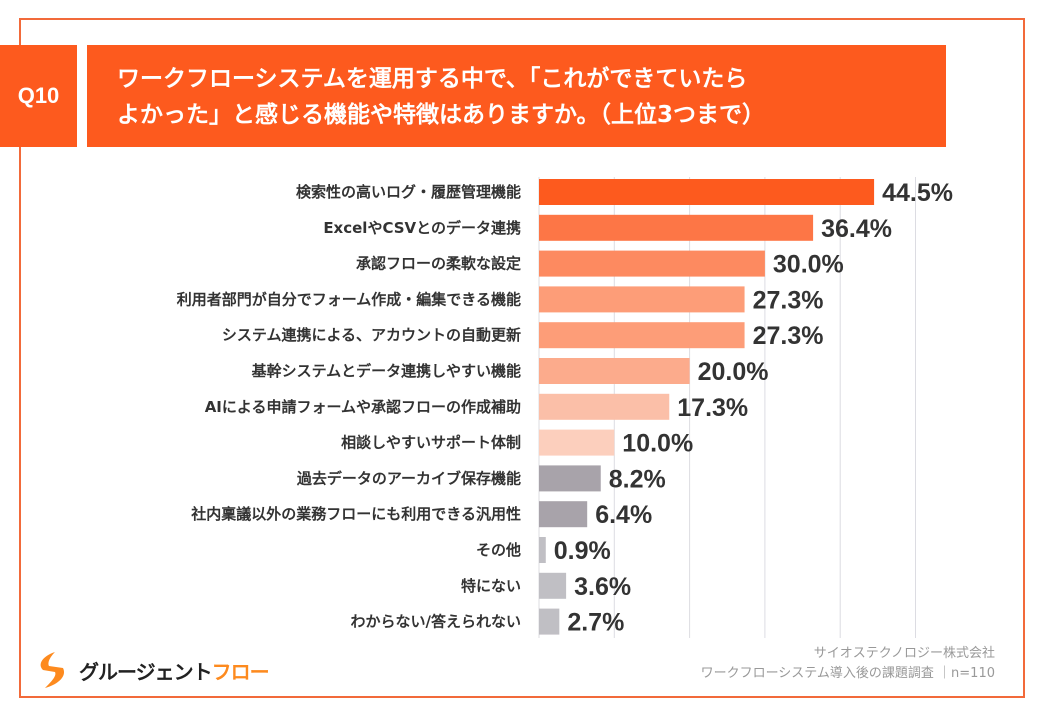 This screenshot has height=720, width=1040. What do you see at coordinates (431, 443) in the screenshot?
I see `category-label: 相談しやすいサポート体制` at bounding box center [431, 443].